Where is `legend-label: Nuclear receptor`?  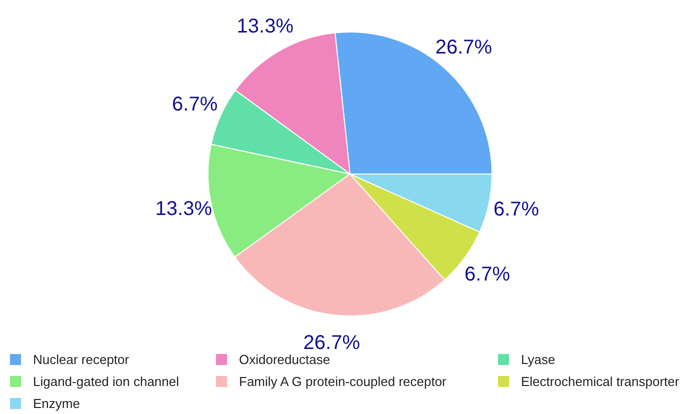
legend-label: Nuclear receptor is located at coordinates (81, 359).